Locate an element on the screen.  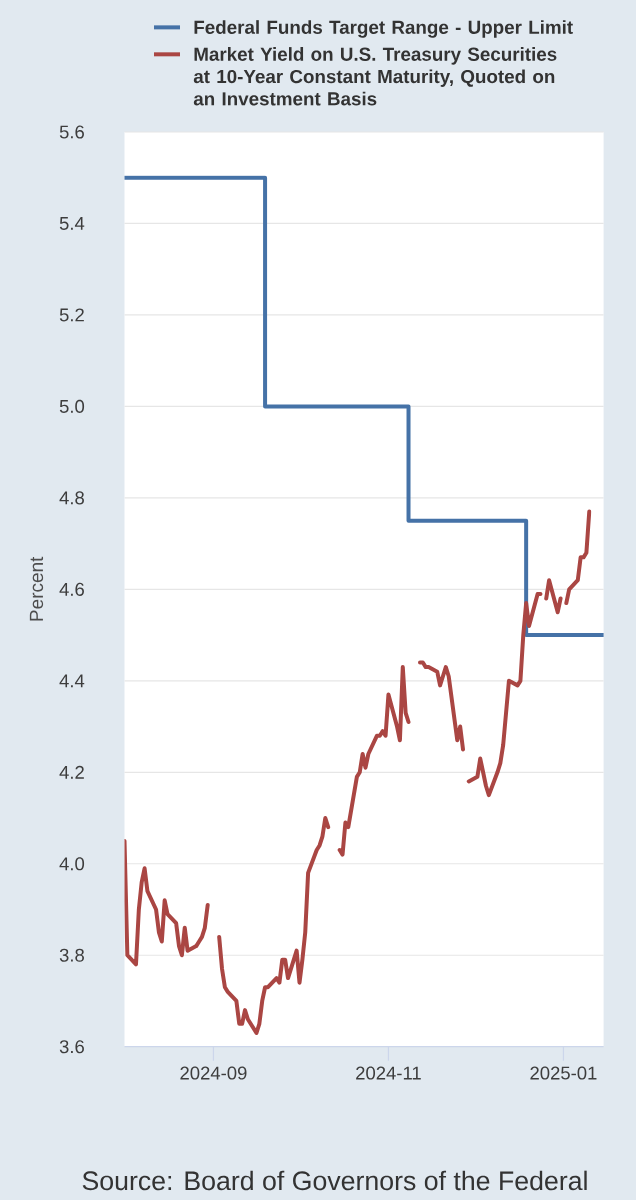
y-tick-label: 3.6 is located at coordinates (71, 1047).